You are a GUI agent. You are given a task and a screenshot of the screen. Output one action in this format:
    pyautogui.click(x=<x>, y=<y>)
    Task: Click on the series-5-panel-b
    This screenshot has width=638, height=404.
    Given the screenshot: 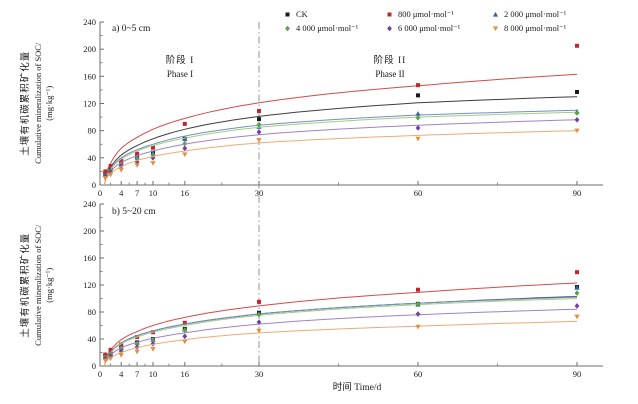 What is the action you would take?
    pyautogui.click(x=341, y=340)
    